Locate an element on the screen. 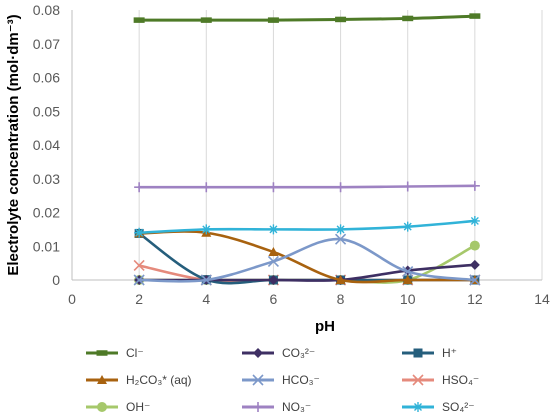 This screenshot has width=550, height=416. legend-label: SO₄²⁻ is located at coordinates (458, 407).